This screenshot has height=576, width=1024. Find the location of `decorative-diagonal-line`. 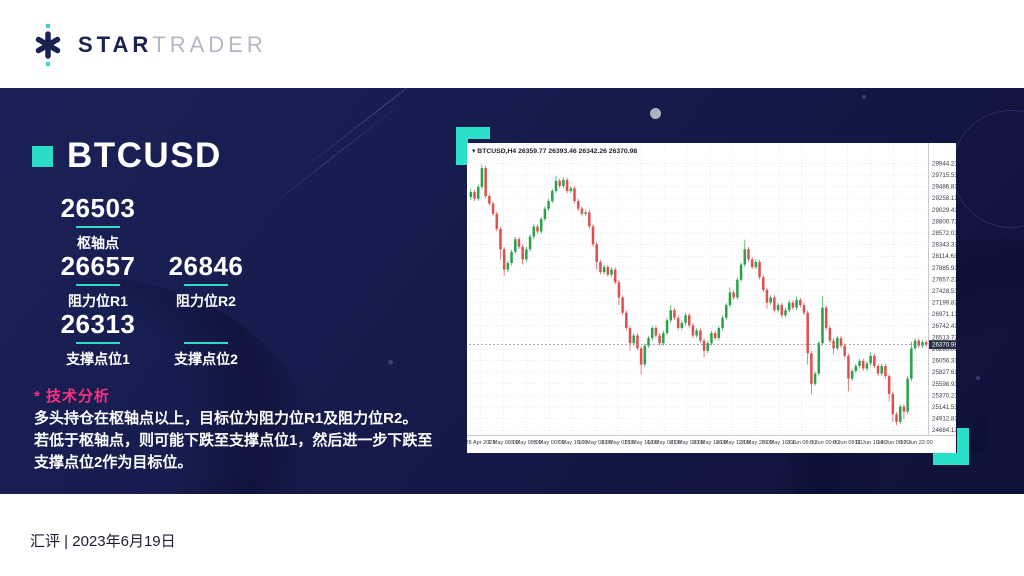

decorative-diagonal-line is located at coordinates (383, 133).